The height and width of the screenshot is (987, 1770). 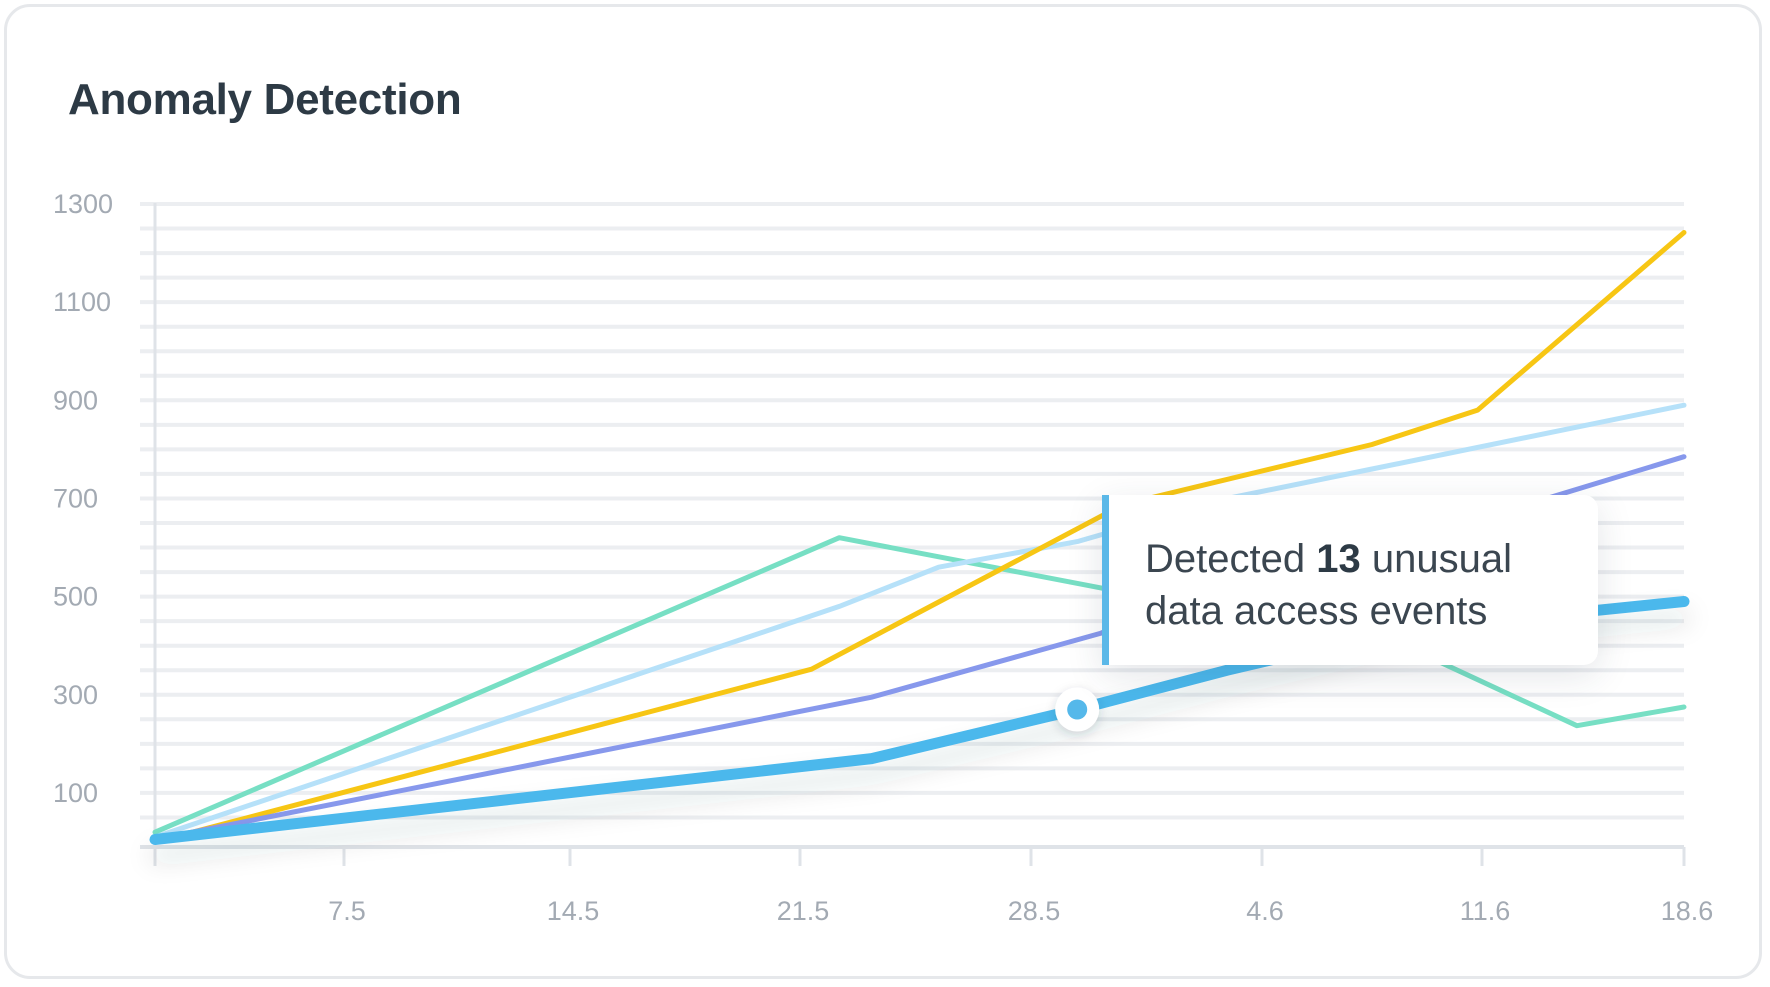 What do you see at coordinates (75, 498) in the screenshot?
I see `y-tick-label: 700` at bounding box center [75, 498].